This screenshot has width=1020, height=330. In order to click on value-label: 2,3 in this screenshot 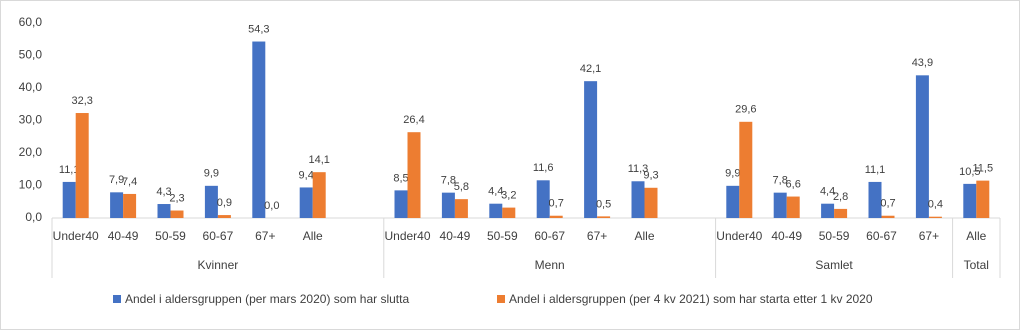, I will do `click(176, 198)`.